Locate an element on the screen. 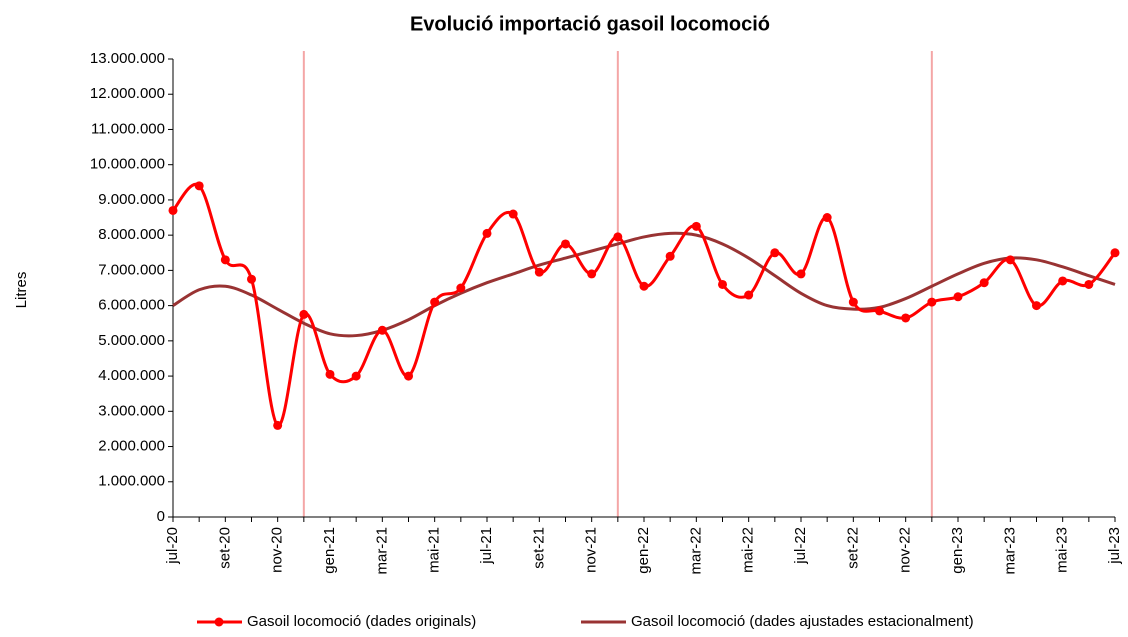 The width and height of the screenshot is (1128, 637). x-tick-label: set-20 is located at coordinates (224, 548).